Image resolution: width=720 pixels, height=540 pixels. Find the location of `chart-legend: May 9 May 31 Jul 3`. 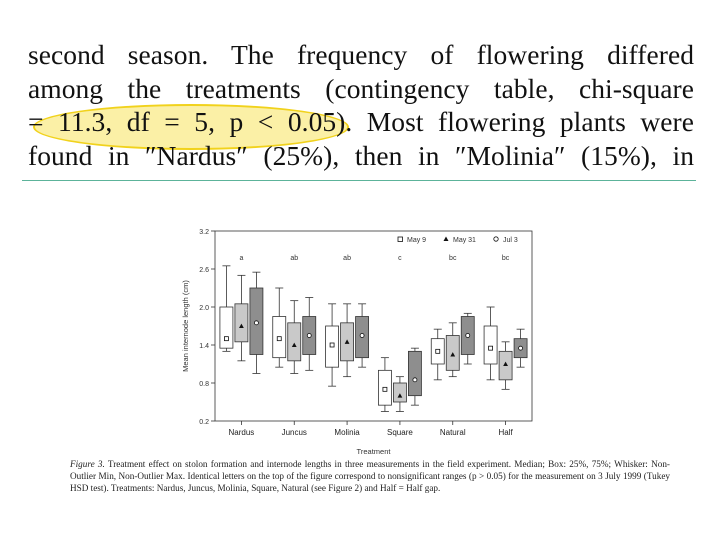

chart-legend: May 9 May 31 Jul 3 is located at coordinates (457, 240).